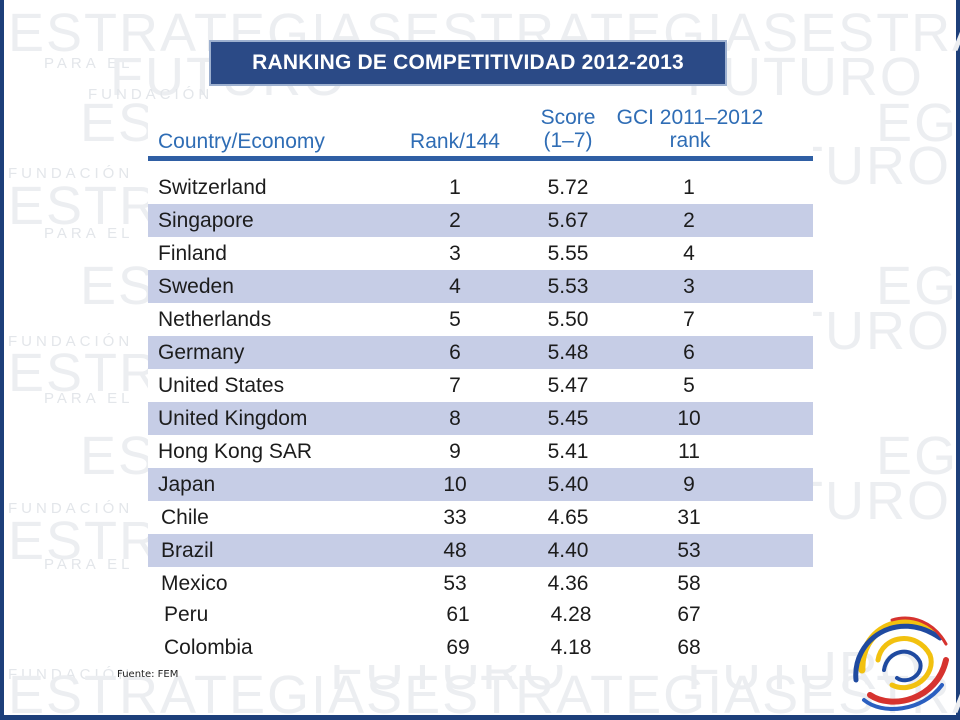  I want to click on cell-gci: 1, so click(689, 187).